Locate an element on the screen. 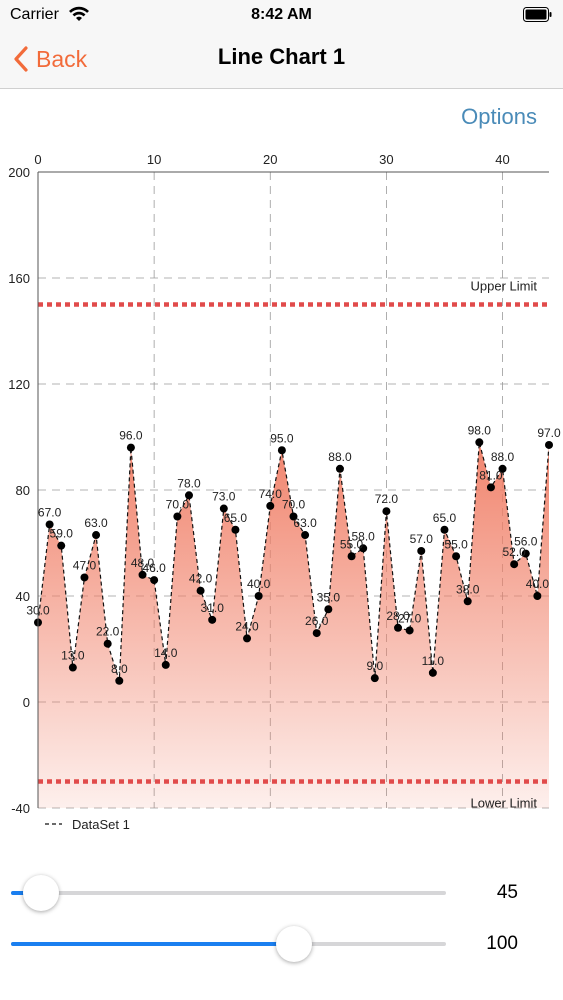 This screenshot has height=1000, width=563. data-label: 42.0 is located at coordinates (201, 579).